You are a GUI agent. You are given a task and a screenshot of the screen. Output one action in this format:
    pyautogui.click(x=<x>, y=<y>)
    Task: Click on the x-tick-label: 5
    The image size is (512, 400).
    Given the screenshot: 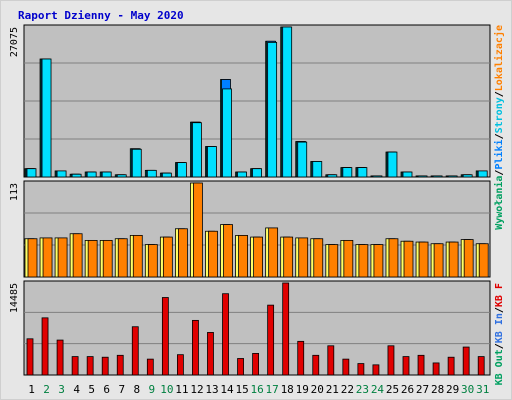 What is the action you would take?
    pyautogui.click(x=91, y=389)
    